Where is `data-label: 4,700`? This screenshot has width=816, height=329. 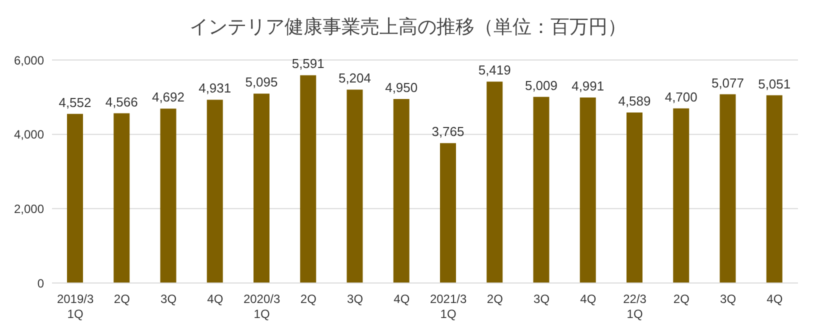
data-label: 4,700 is located at coordinates (681, 96).